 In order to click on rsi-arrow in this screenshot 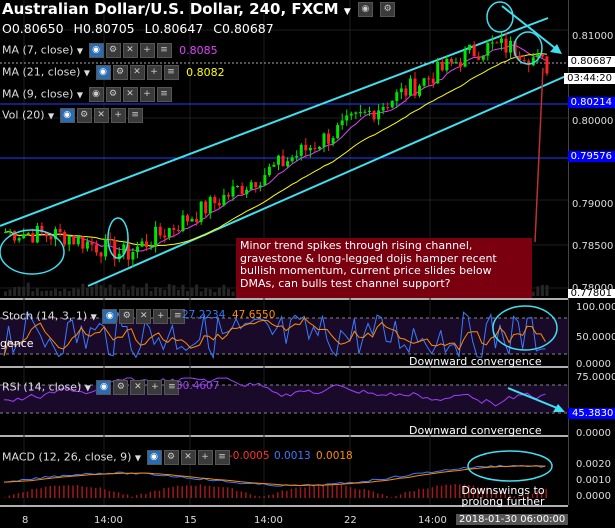, I will do `click(535, 399)`.